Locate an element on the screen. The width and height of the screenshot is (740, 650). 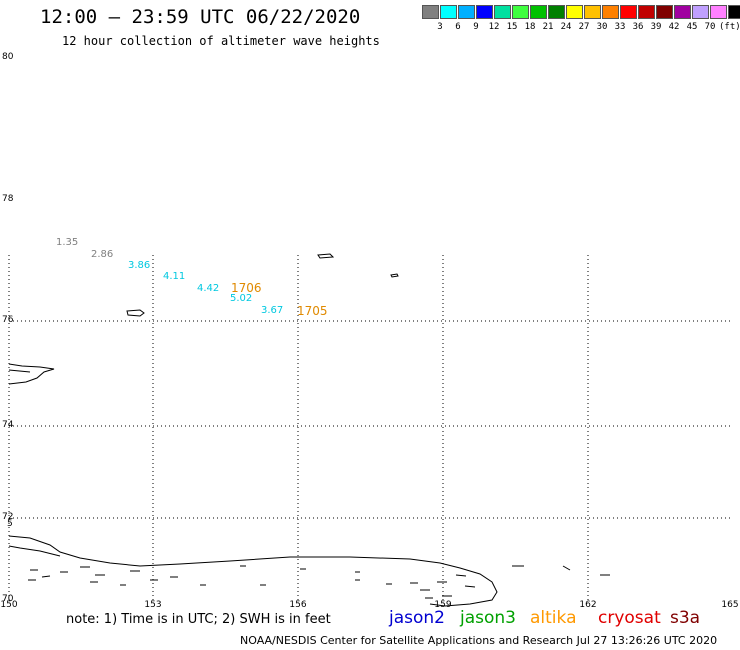
island-a is located at coordinates (135, 313).